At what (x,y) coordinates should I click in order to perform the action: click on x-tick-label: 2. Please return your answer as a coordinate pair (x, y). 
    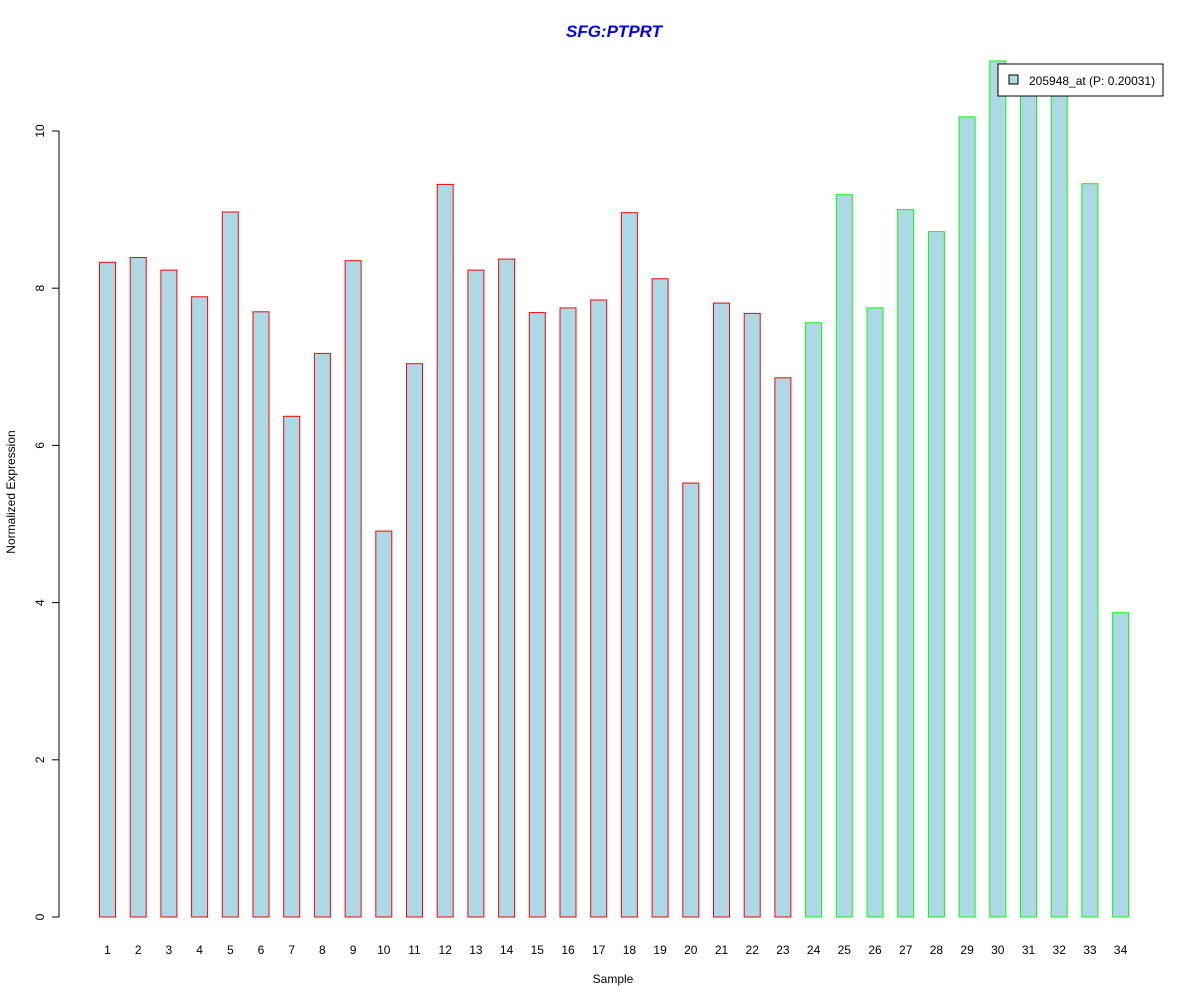
    Looking at the image, I should click on (138, 950).